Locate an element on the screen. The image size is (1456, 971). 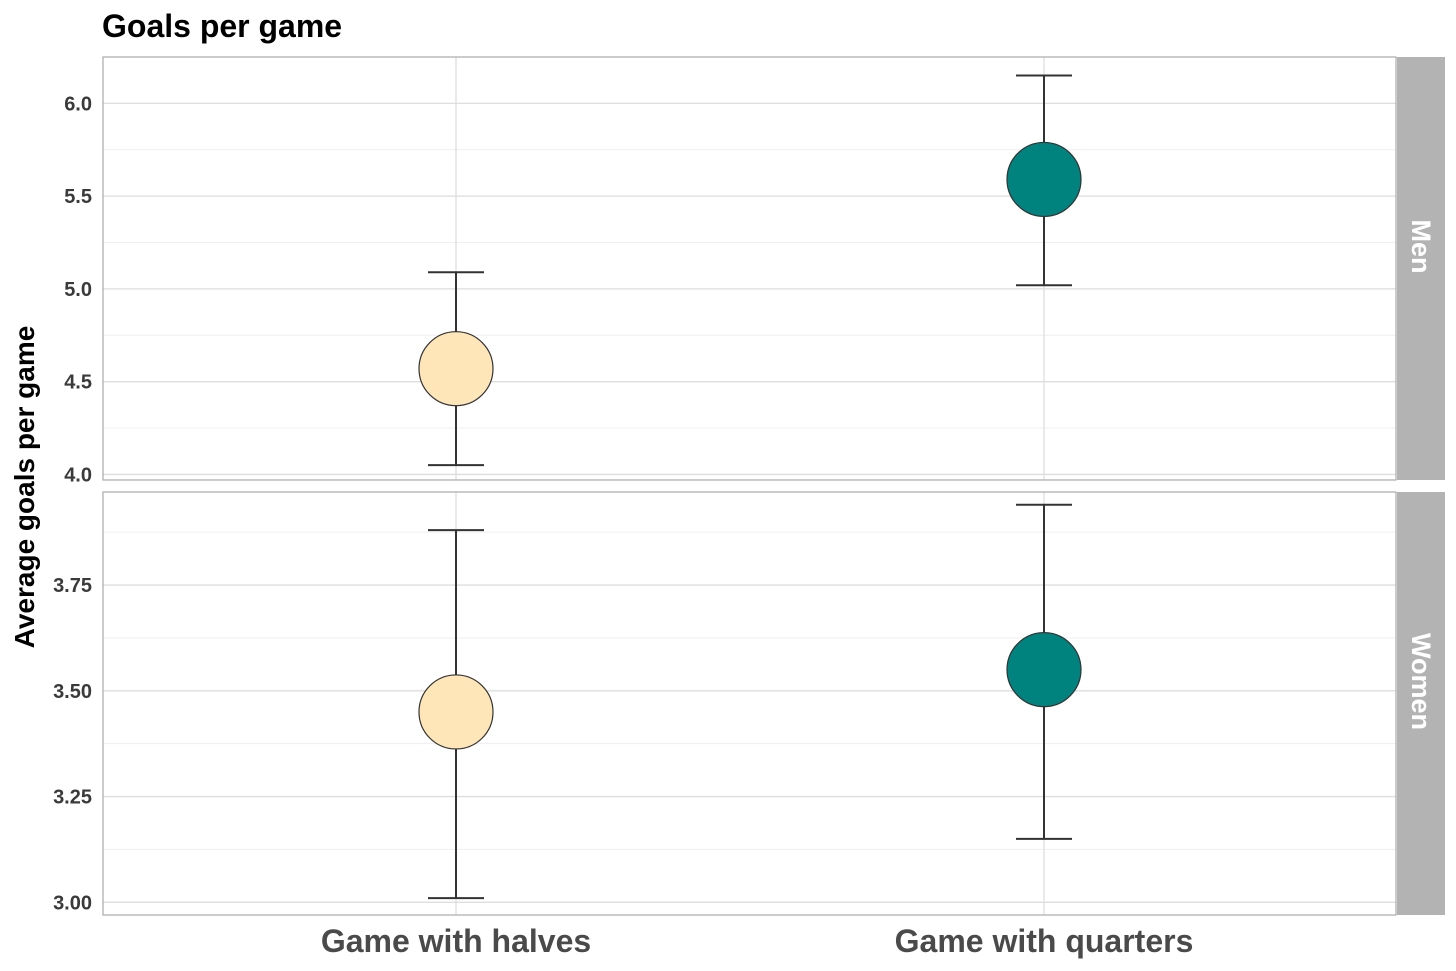
facet-strip-label: Women is located at coordinates (1421, 681).